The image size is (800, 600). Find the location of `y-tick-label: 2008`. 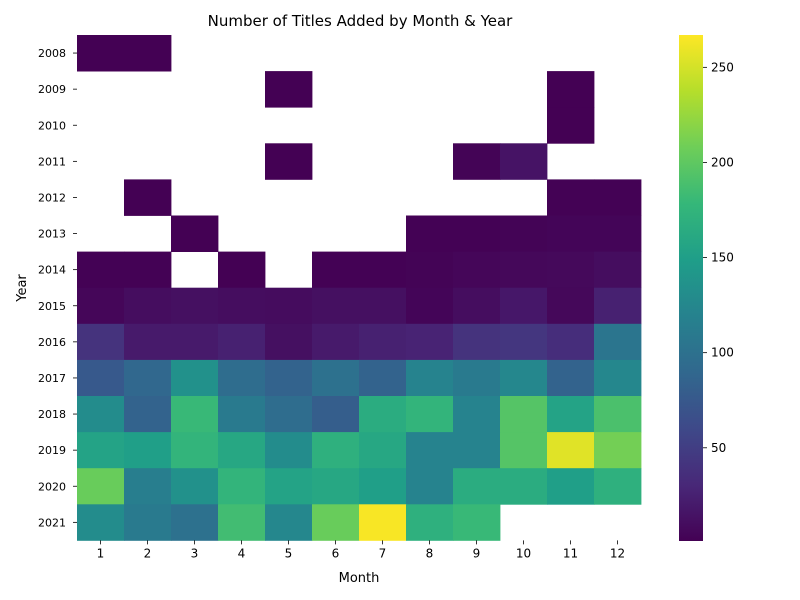

y-tick-label: 2008 is located at coordinates (52, 53).